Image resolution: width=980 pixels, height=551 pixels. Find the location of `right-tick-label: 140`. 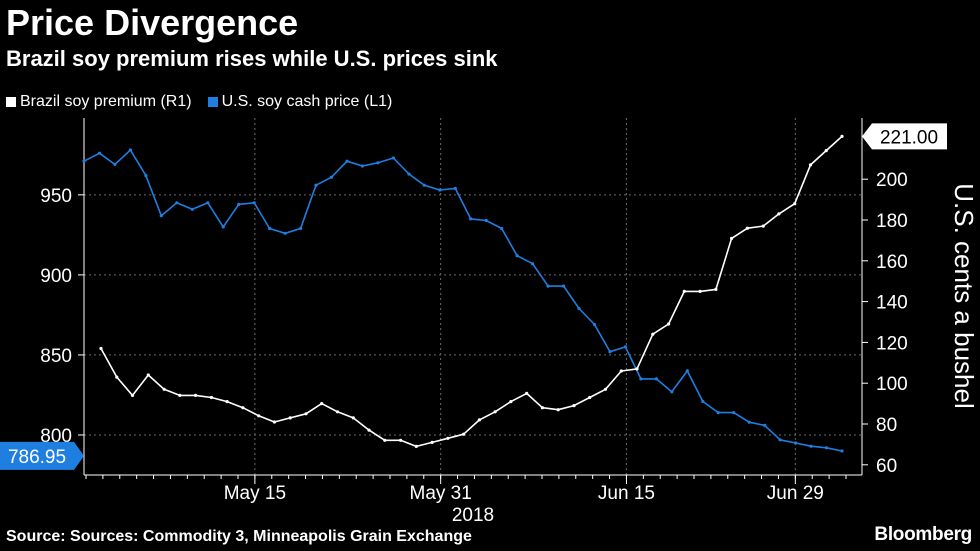

right-tick-label: 140 is located at coordinates (892, 303).